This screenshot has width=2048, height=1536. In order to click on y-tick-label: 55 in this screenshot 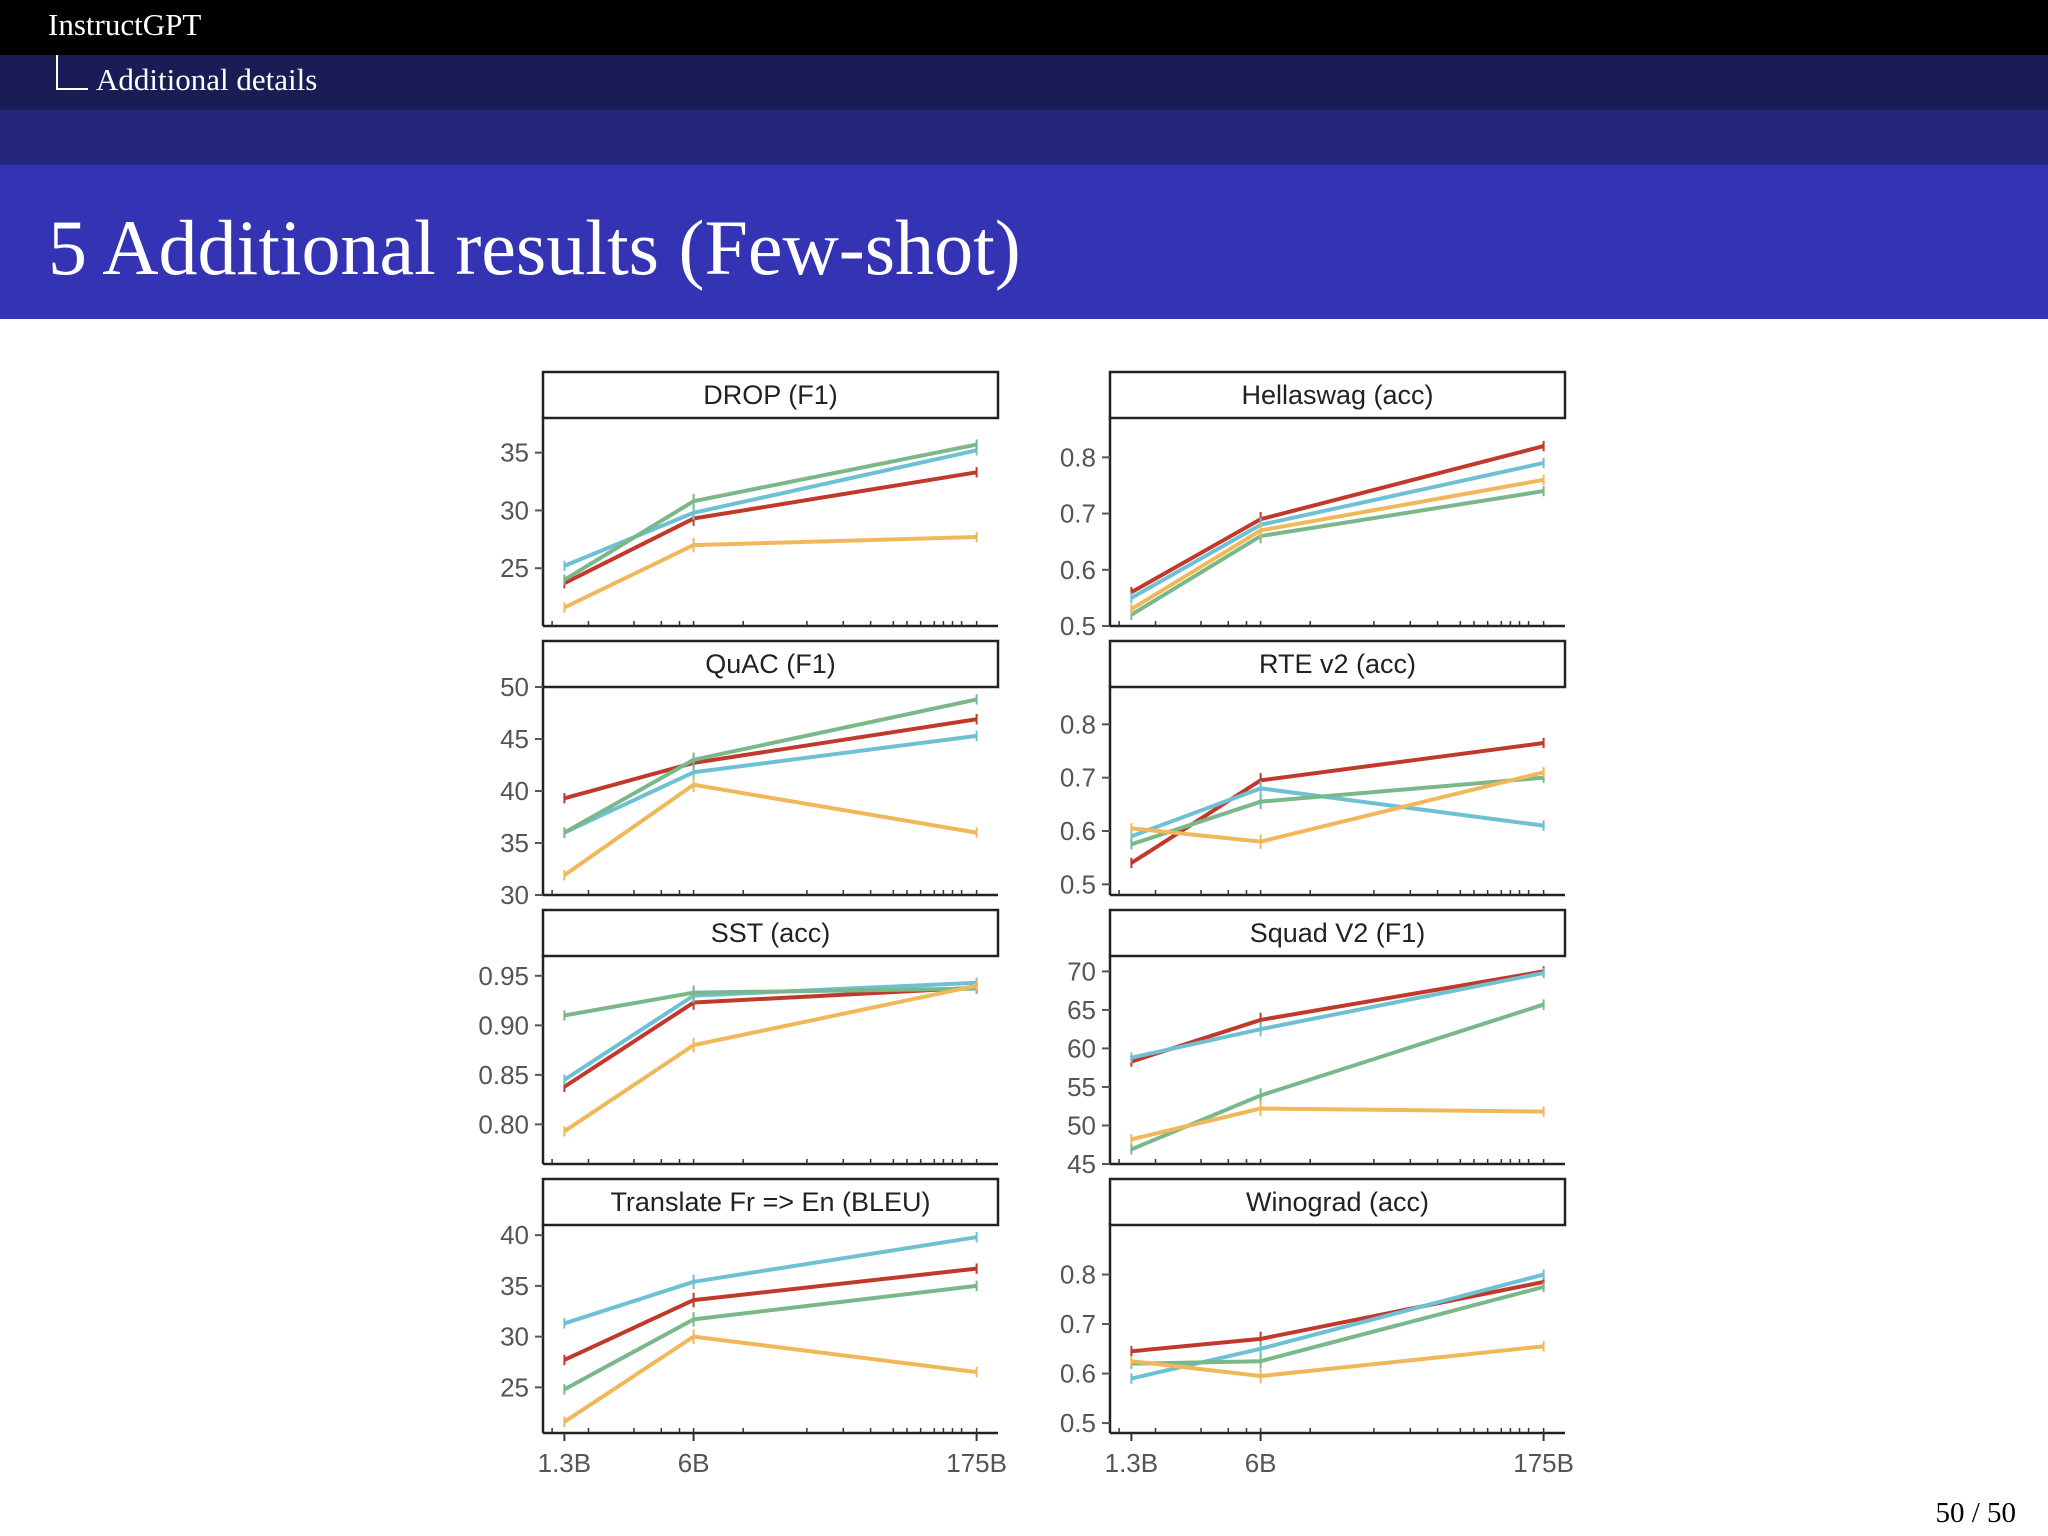, I will do `click(1081, 1087)`.